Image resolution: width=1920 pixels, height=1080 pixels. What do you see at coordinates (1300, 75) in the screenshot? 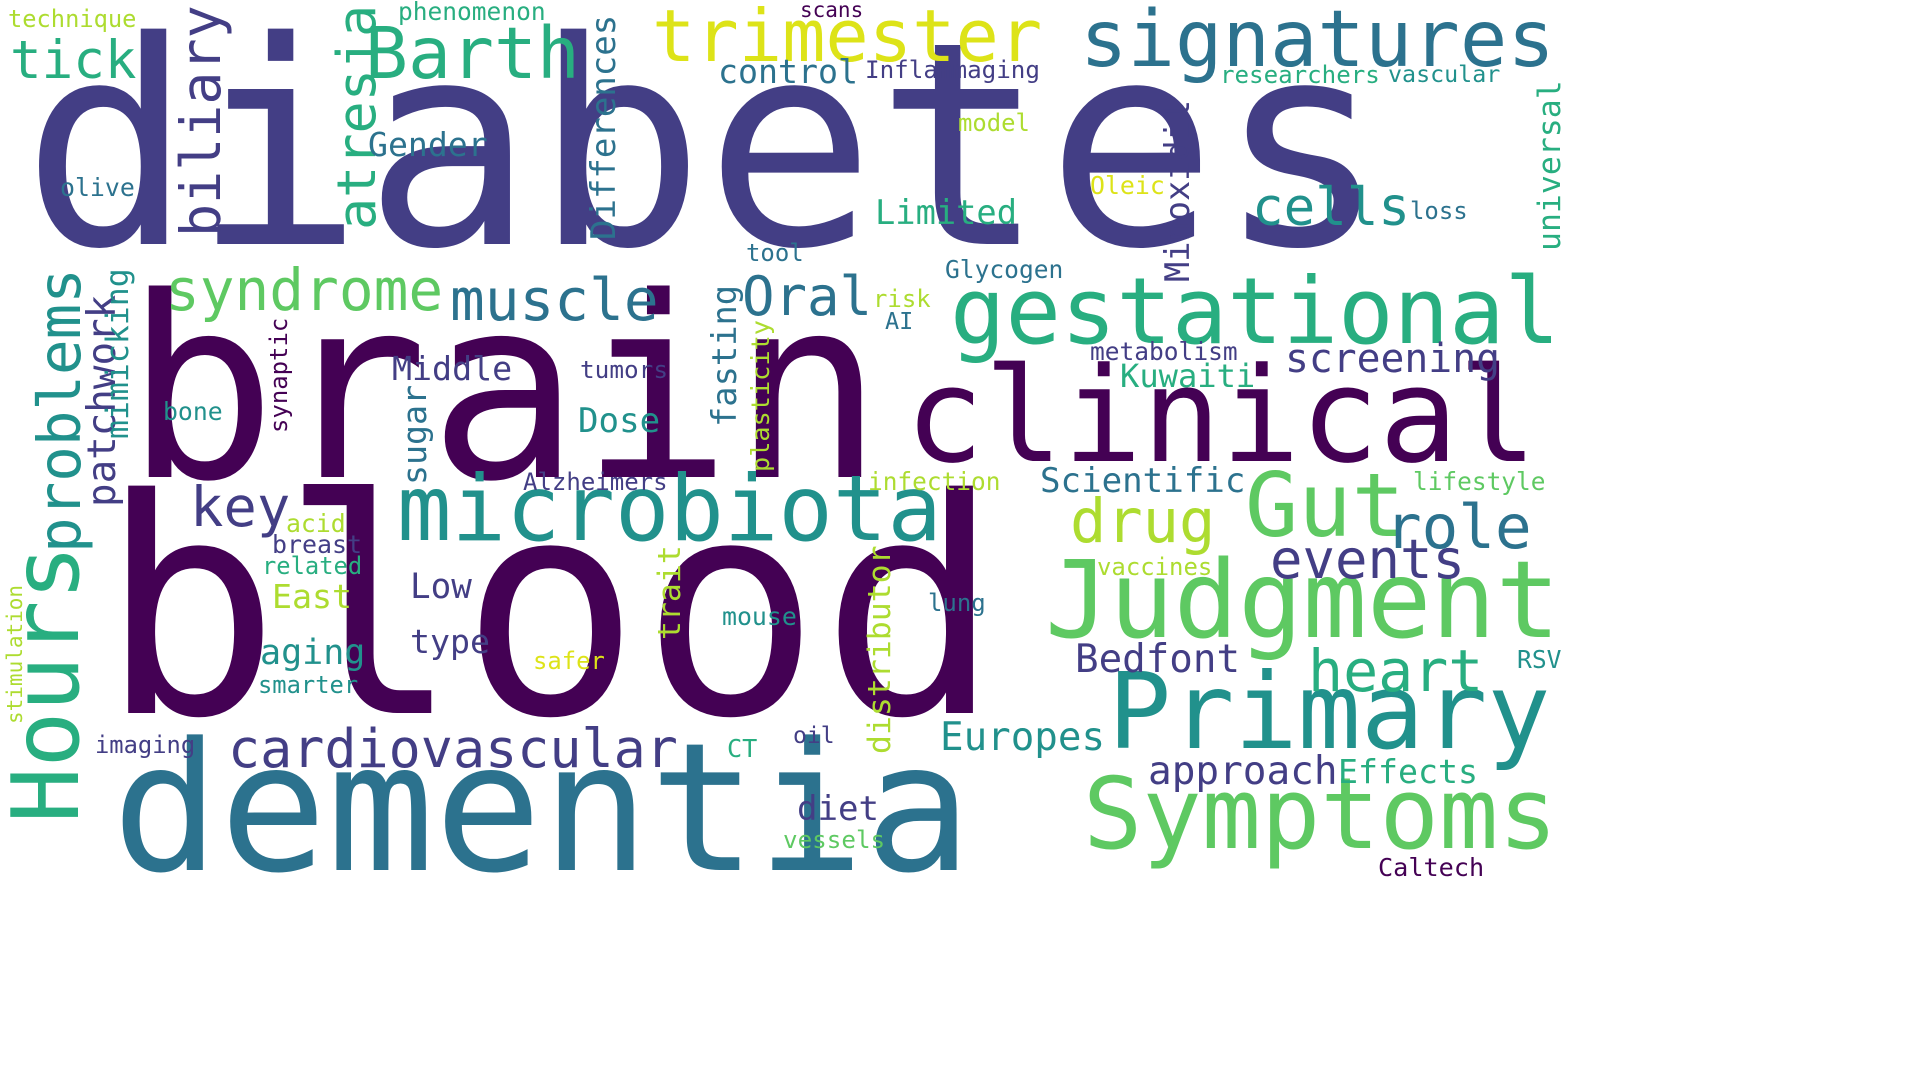
I see `word-researchers: researchers` at bounding box center [1300, 75].